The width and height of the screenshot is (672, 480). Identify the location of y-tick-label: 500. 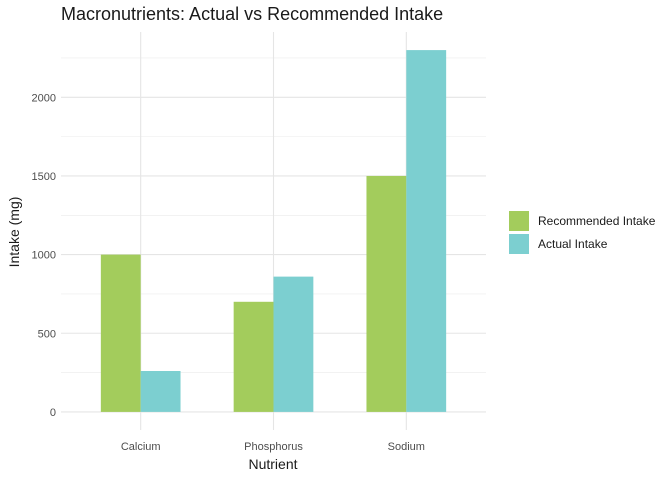
(47, 334).